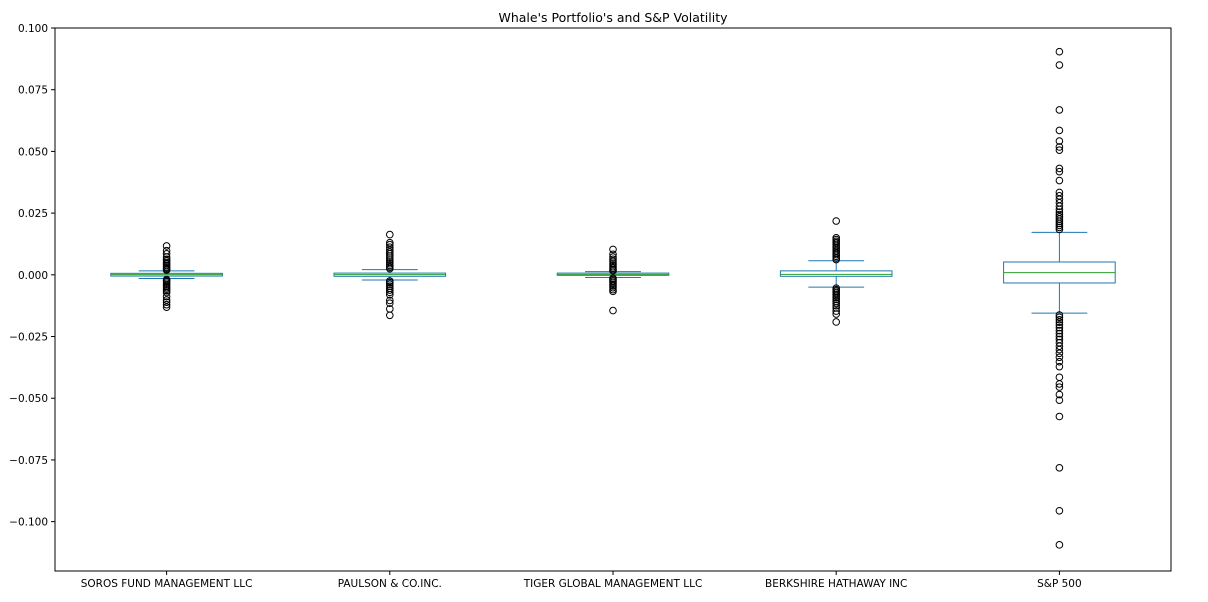  Describe the element at coordinates (390, 584) in the screenshot. I see `x-tick-label: PAULSON & CO.INC.` at that location.